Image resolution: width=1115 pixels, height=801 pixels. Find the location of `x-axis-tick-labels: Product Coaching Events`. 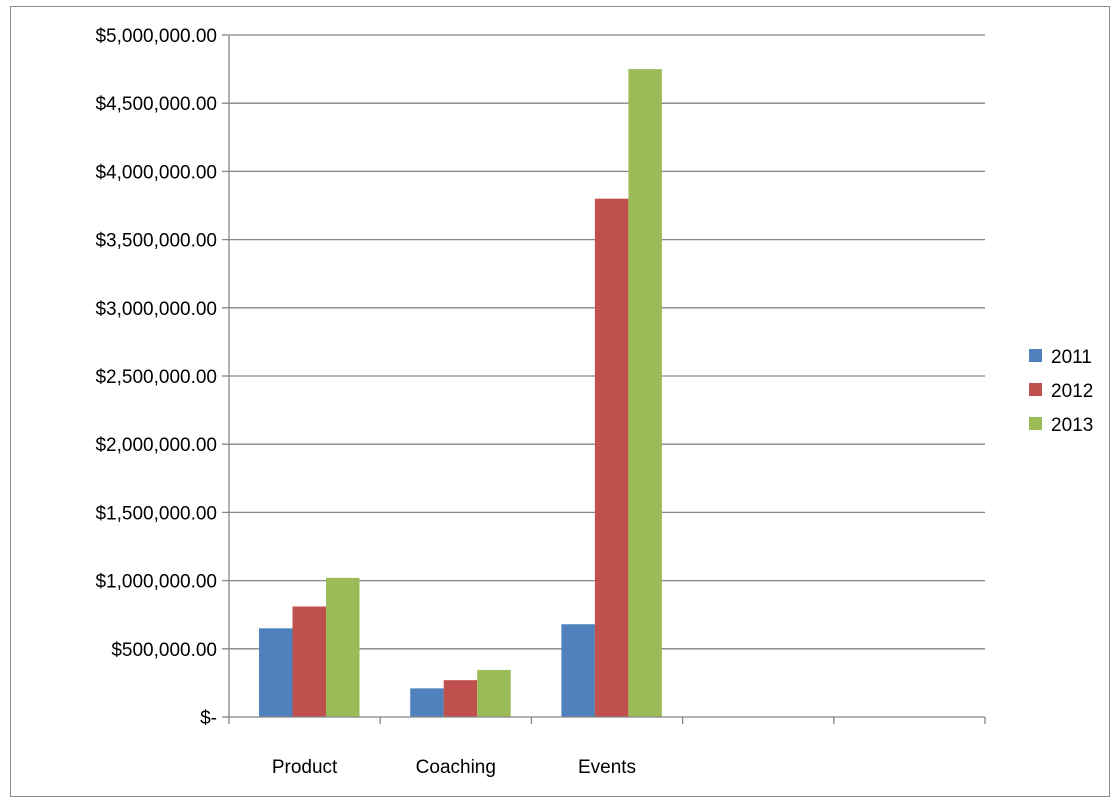

x-axis-tick-labels: Product Coaching Events is located at coordinates (454, 767).